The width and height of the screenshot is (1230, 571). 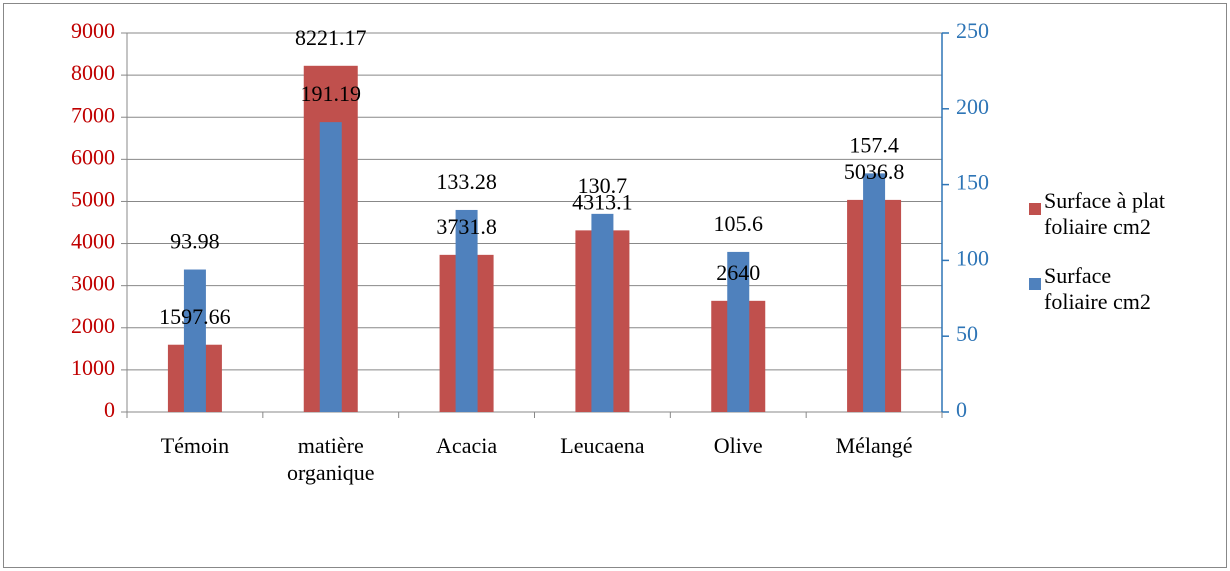 I want to click on x-tick-label: Acacia, so click(x=467, y=445).